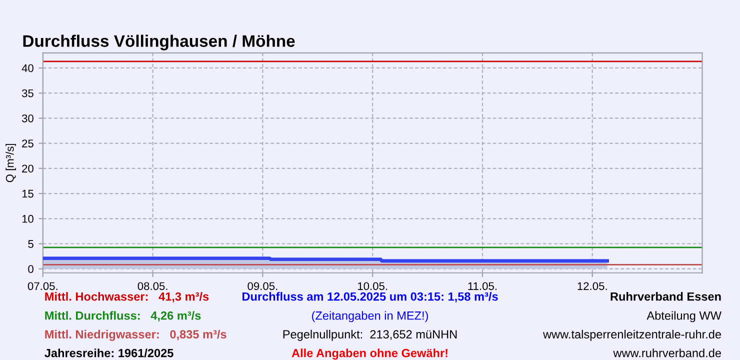 The image size is (740, 360). What do you see at coordinates (11, 163) in the screenshot?
I see `y-axis-title: Q [m³/s]` at bounding box center [11, 163].